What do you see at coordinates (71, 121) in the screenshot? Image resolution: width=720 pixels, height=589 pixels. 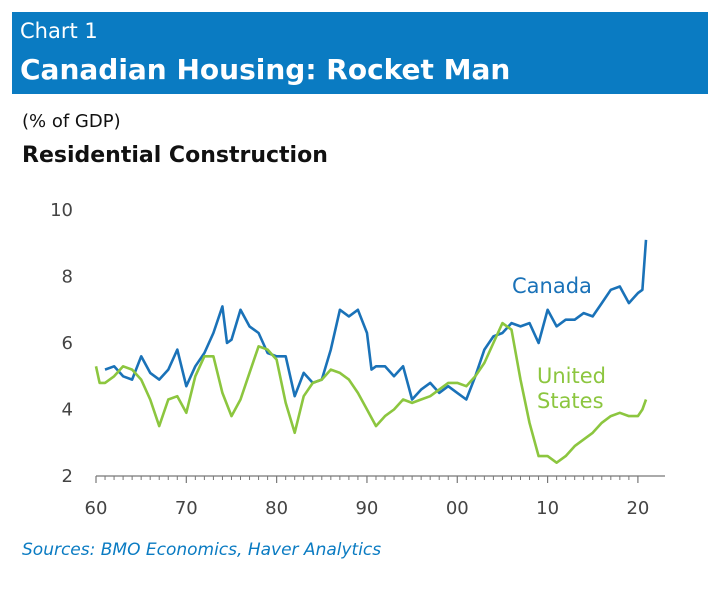 I see `units-label: (% of GDP)` at bounding box center [71, 121].